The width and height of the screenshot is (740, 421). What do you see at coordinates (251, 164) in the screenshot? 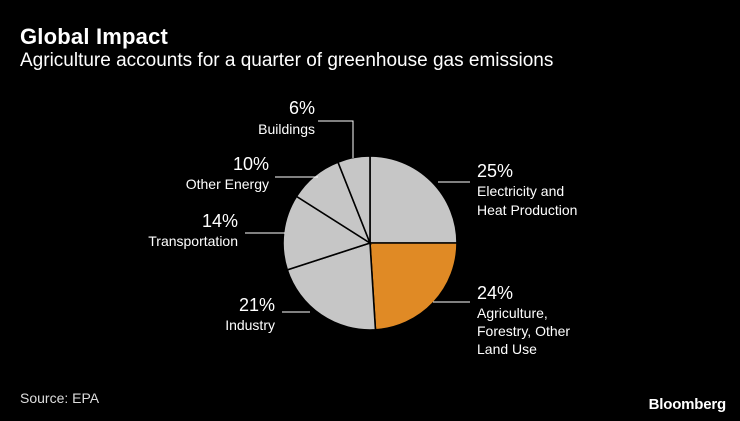
I see `pct-label-other-energy: 10%` at bounding box center [251, 164].